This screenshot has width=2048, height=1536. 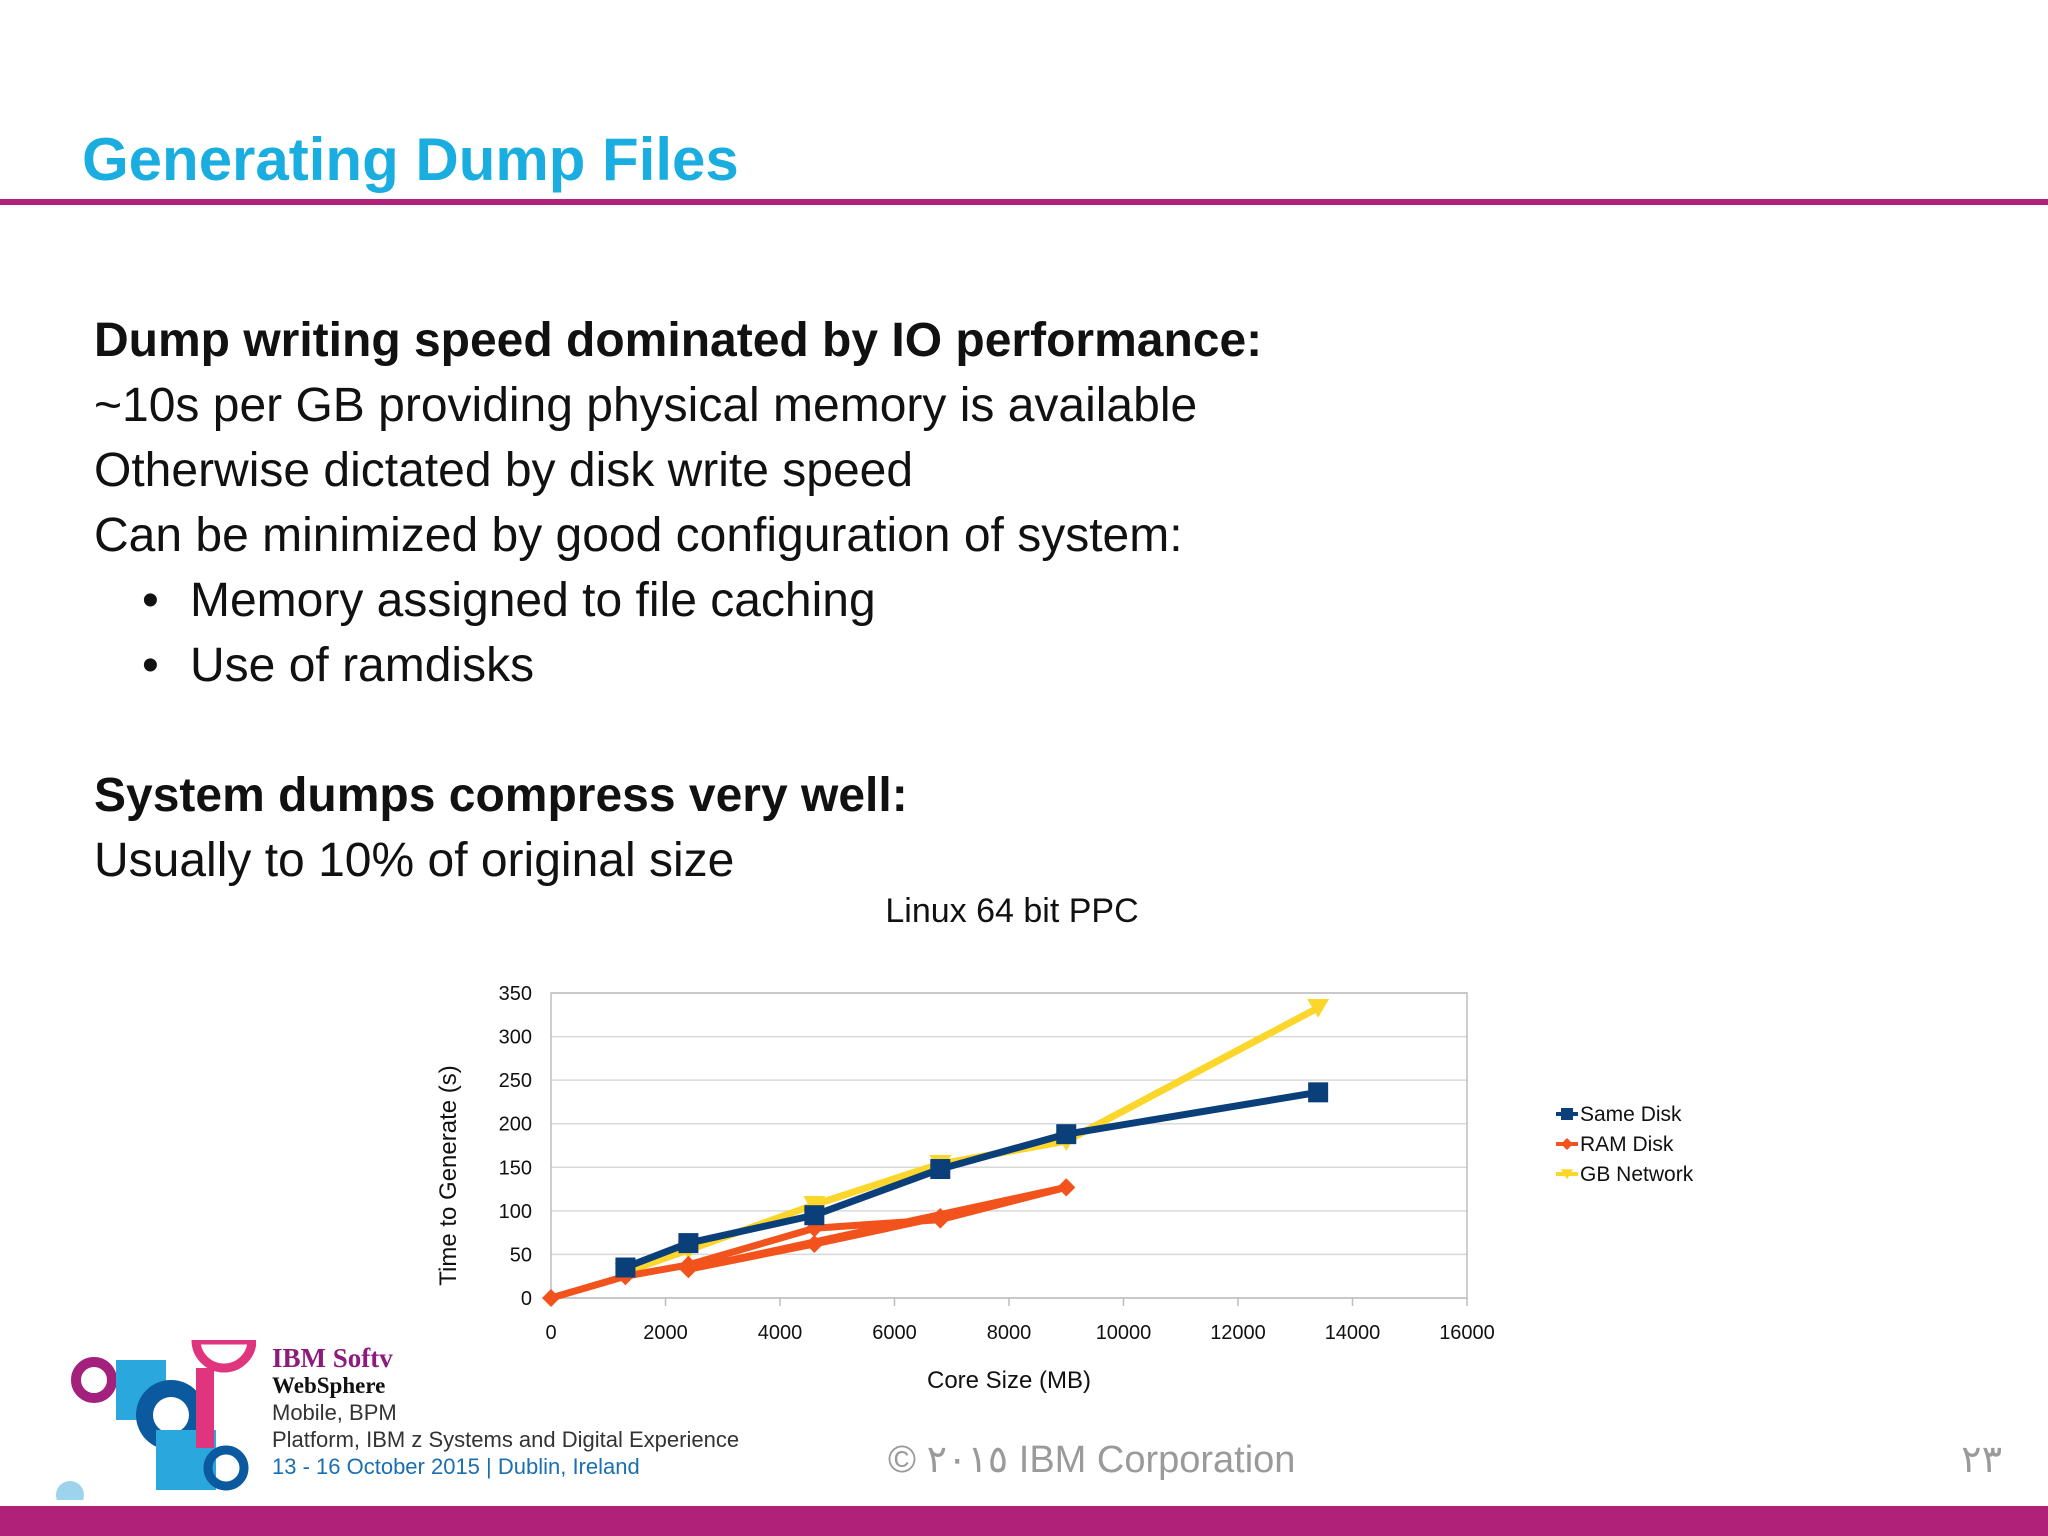 I want to click on y-tick-label: 150, so click(x=515, y=1168).